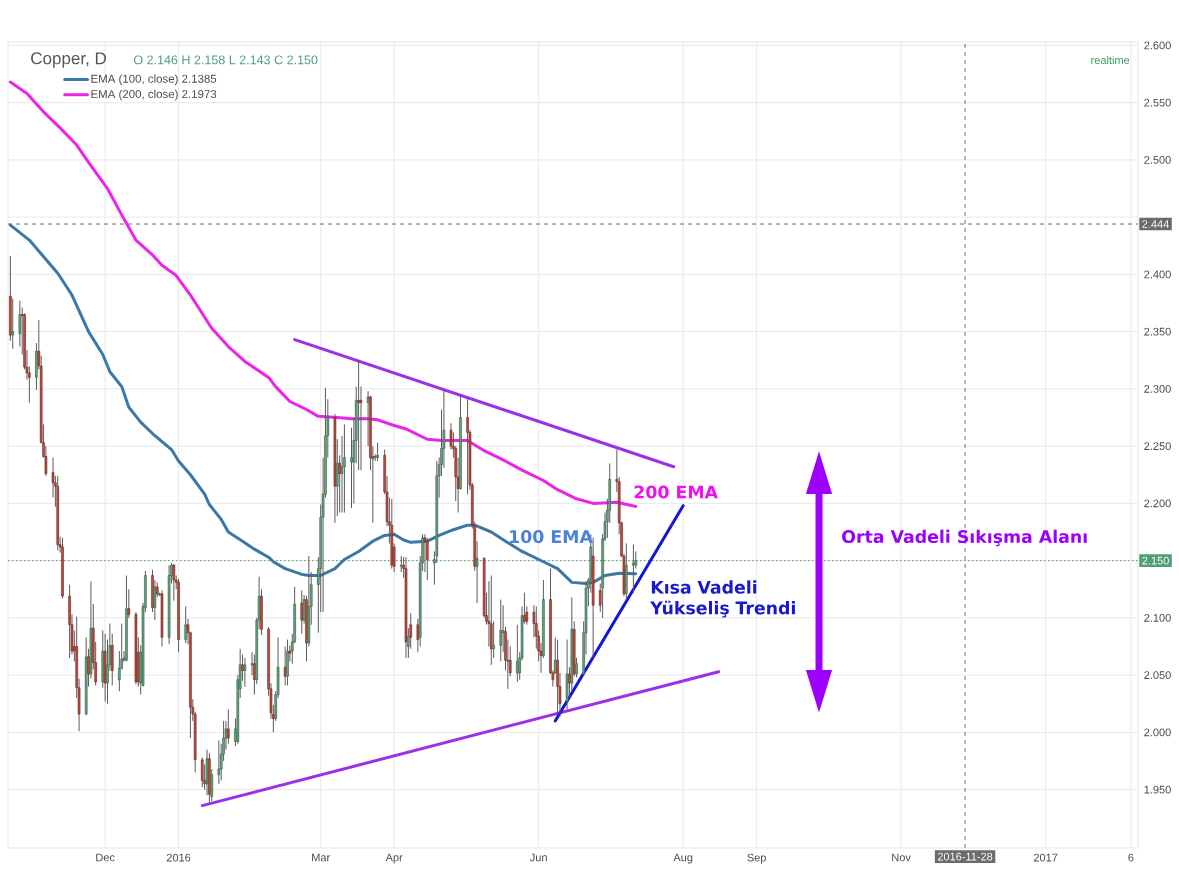 This screenshot has height=889, width=1179. Describe the element at coordinates (1131, 857) in the screenshot. I see `x-tick-label: 6` at that location.